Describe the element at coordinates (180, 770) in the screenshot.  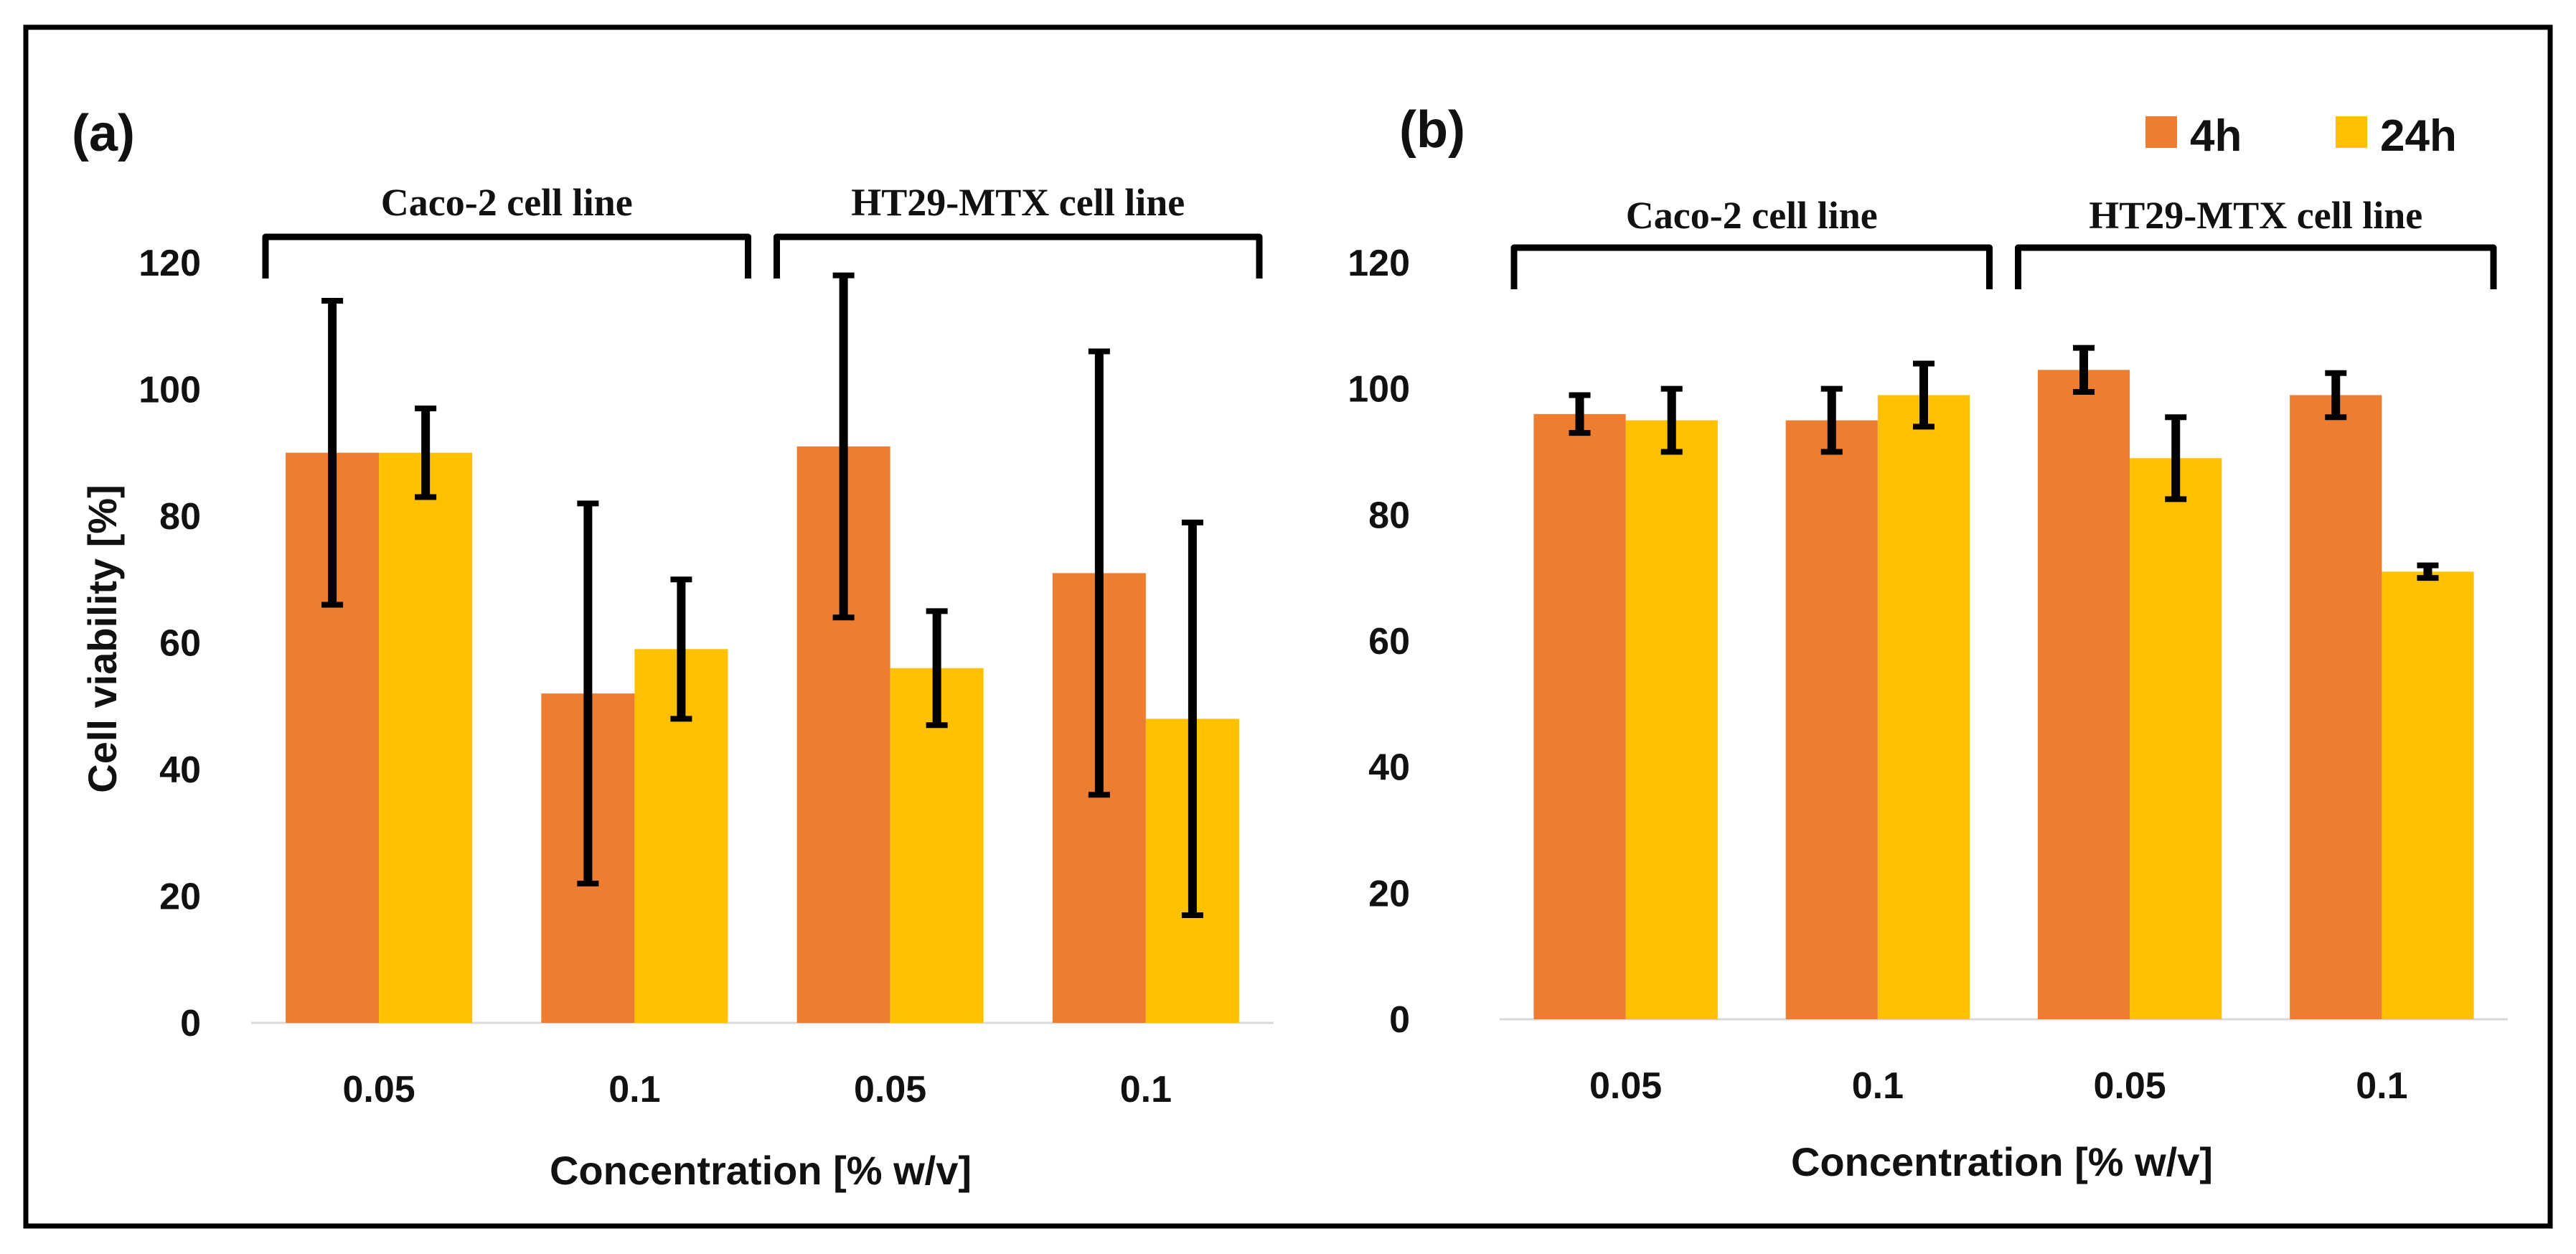
I see `panel-a-y-tick-label: 40` at that location.